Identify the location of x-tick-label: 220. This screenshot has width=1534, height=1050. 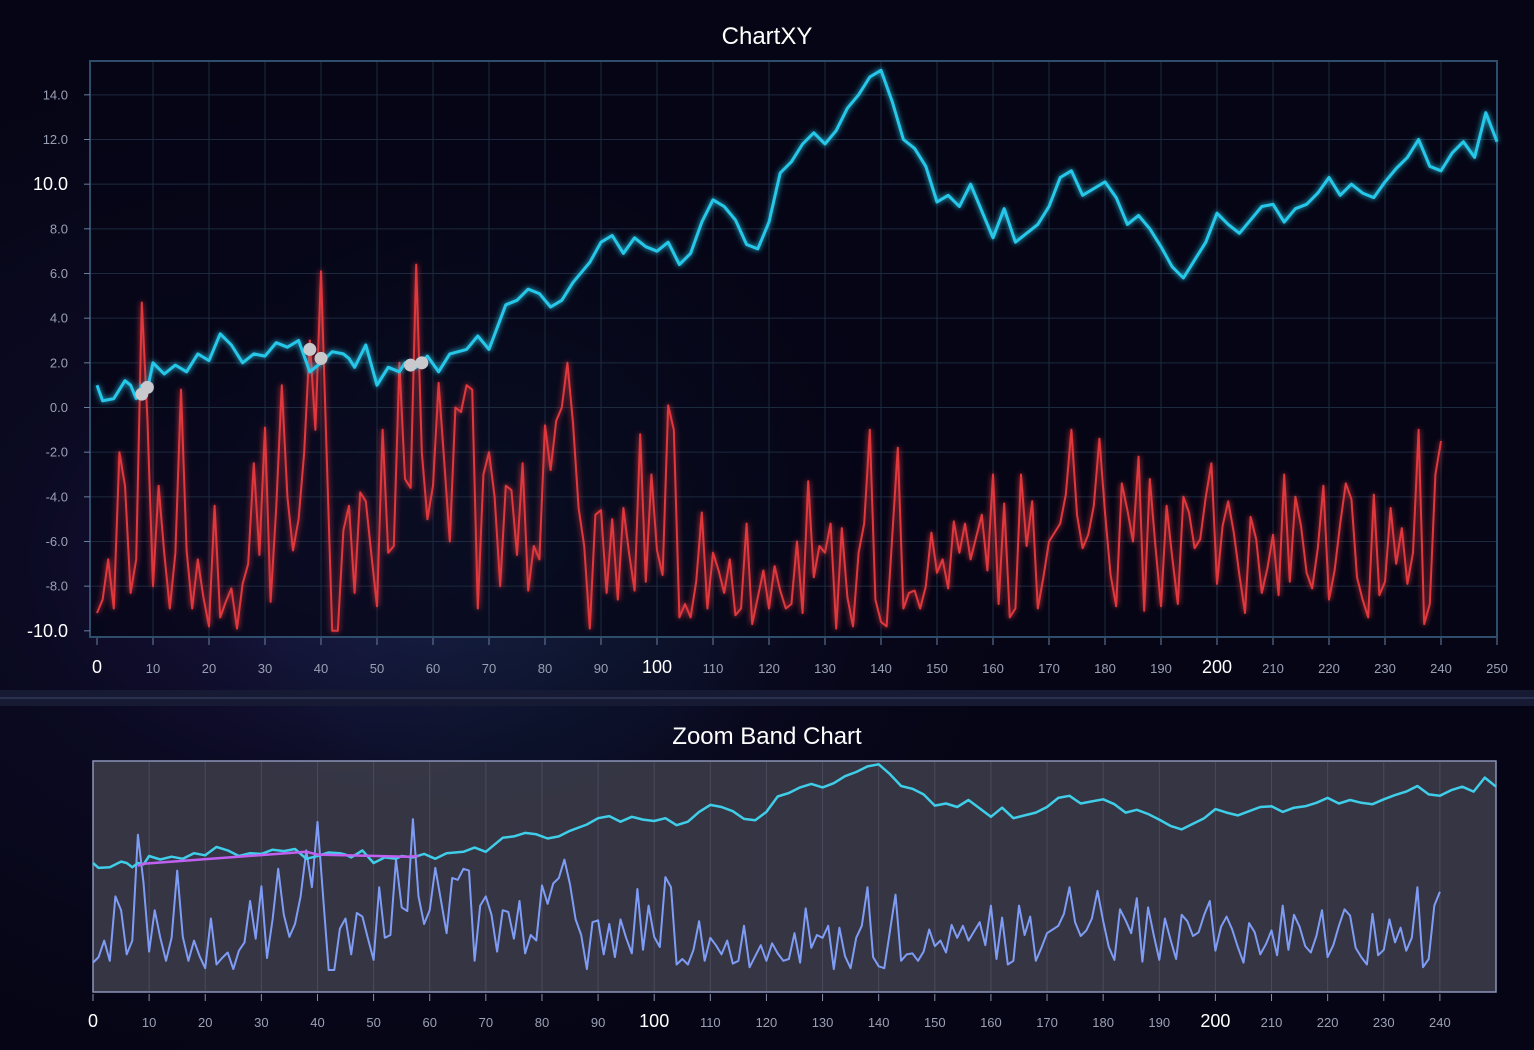
(1329, 668).